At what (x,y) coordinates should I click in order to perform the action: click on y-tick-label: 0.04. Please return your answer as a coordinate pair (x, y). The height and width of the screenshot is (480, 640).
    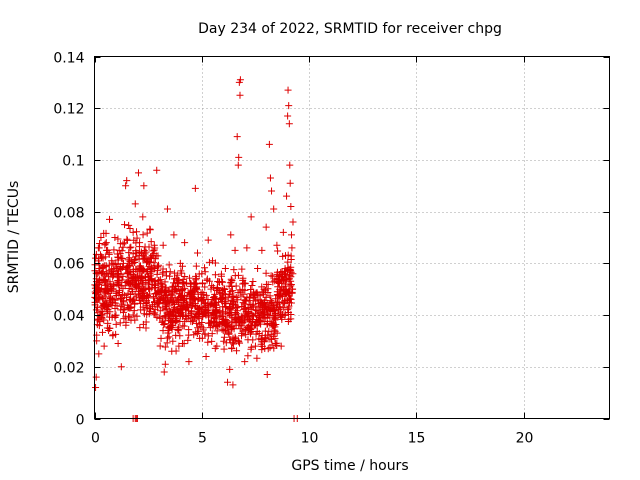
    Looking at the image, I should click on (68, 317).